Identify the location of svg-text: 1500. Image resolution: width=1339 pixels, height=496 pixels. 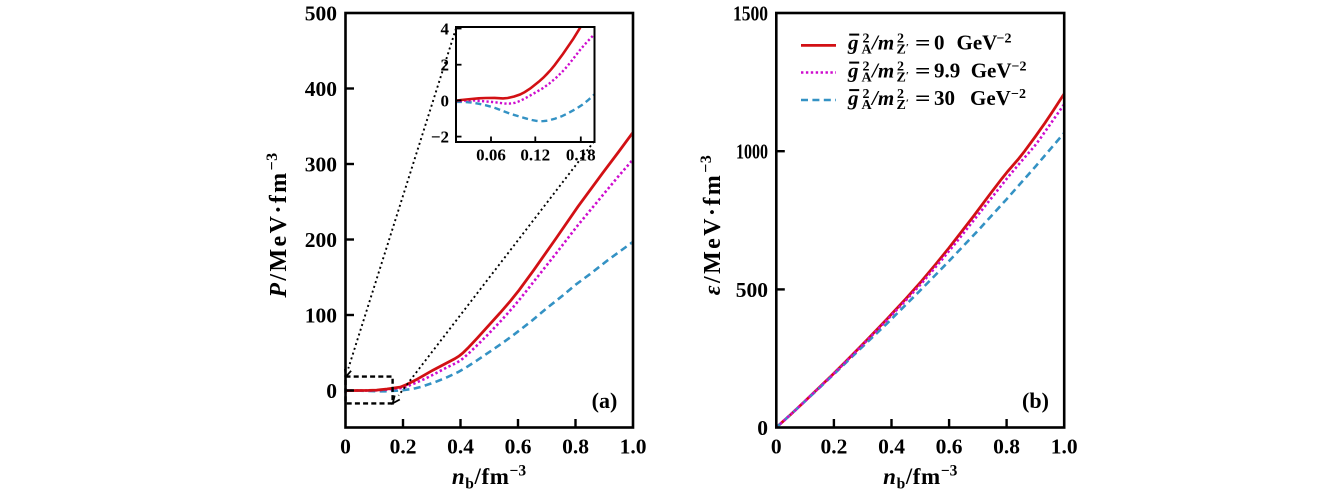
(750, 14).